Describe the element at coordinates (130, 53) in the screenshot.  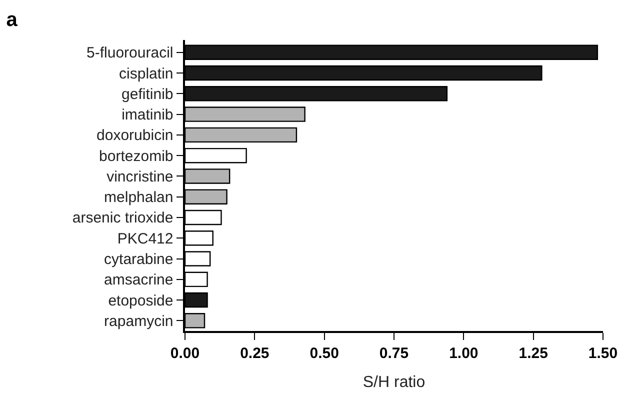
I see `y-tick-label: 5-fluorouracil` at that location.